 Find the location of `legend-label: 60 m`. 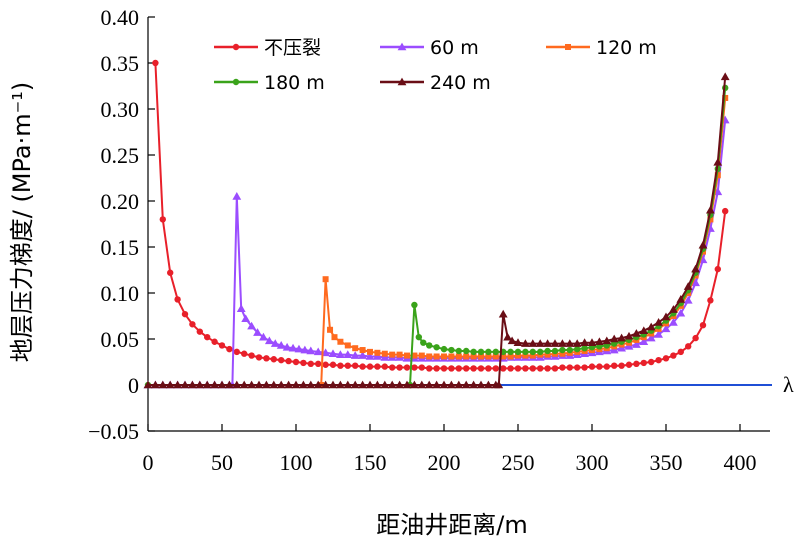

legend-label: 60 m is located at coordinates (454, 48).